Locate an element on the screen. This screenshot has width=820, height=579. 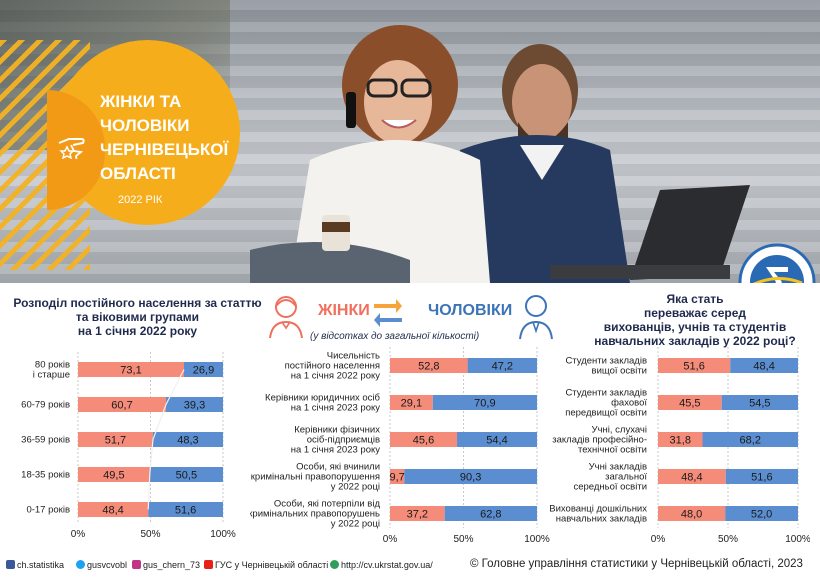
legend-women: ЖІНКИ is located at coordinates (344, 310).